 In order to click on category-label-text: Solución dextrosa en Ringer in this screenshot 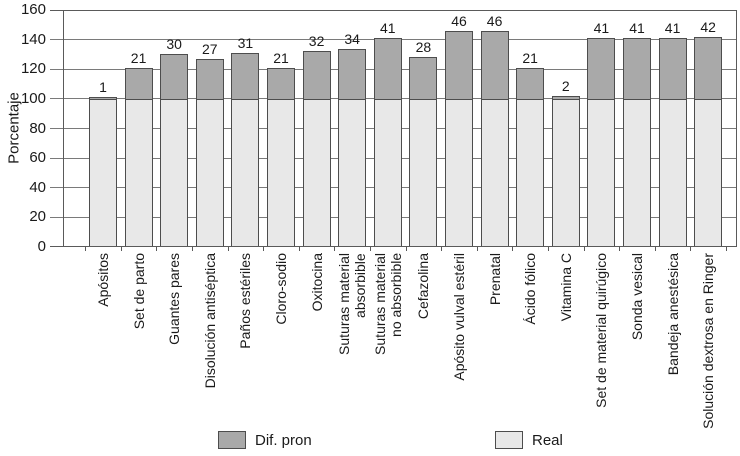, I will do `click(708, 341)`.